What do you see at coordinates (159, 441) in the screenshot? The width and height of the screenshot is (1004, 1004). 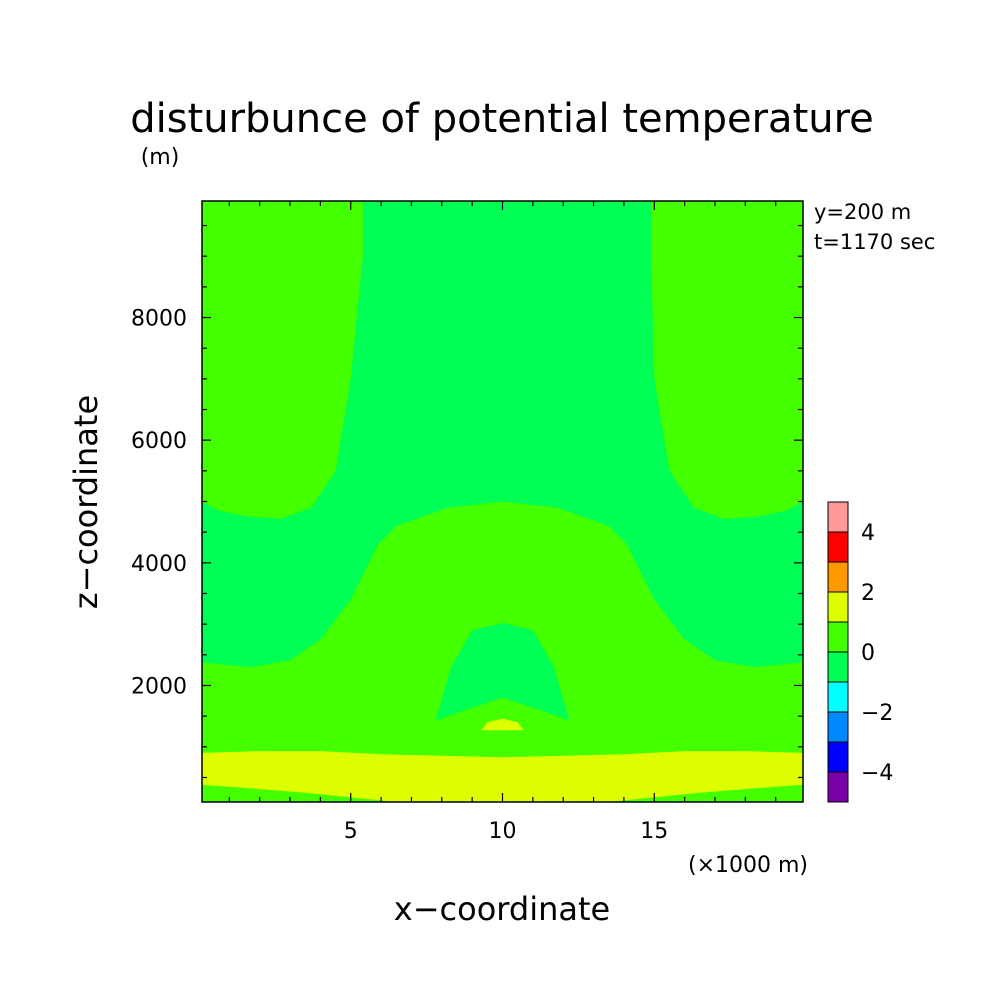 I see `y-tick-label: 6000` at bounding box center [159, 441].